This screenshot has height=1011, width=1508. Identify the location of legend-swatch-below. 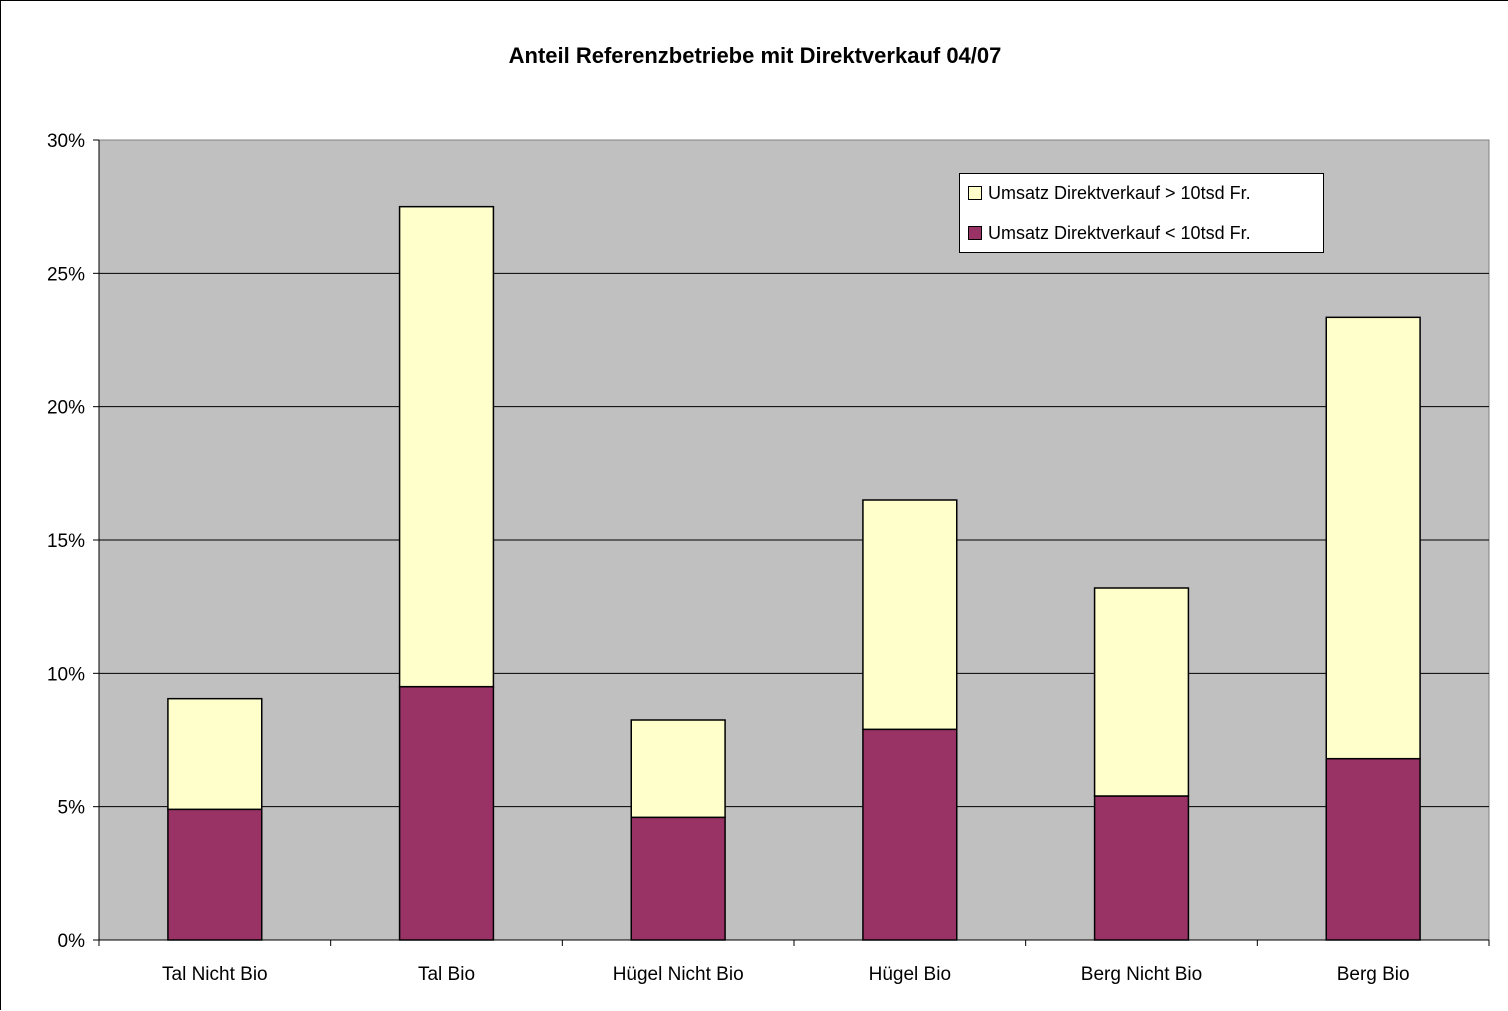
(975, 233).